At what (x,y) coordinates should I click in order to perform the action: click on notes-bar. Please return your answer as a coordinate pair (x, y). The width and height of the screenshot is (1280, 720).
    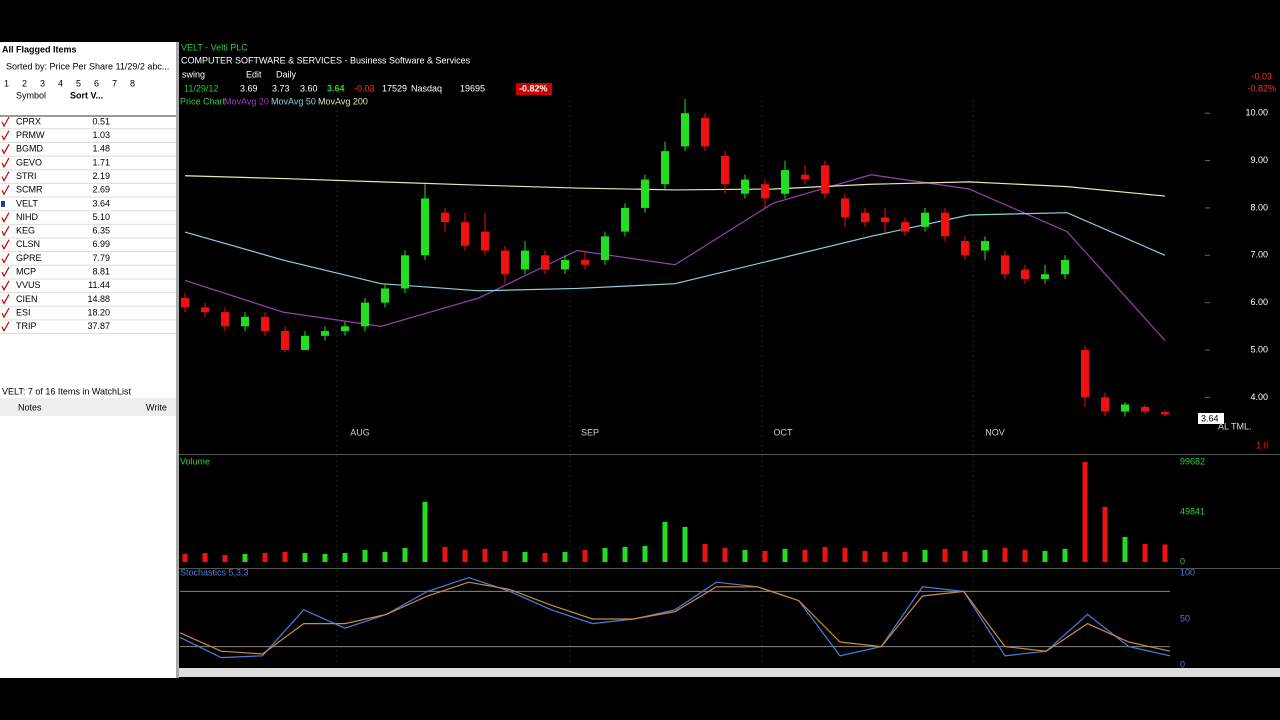
    Looking at the image, I should click on (88, 407).